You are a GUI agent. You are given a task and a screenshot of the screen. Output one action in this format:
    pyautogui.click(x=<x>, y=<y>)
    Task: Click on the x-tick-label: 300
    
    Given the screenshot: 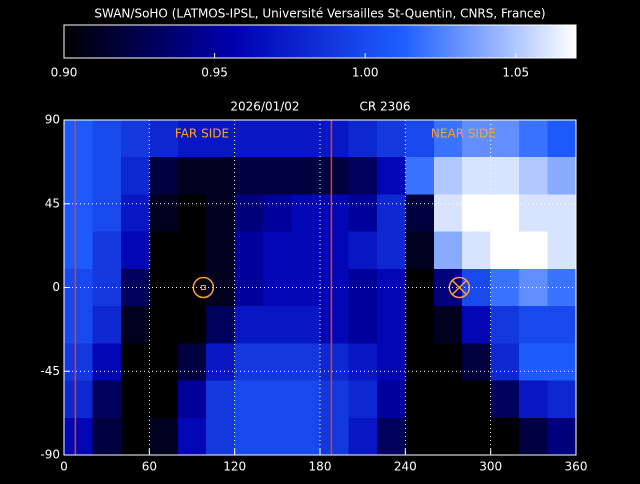 What is the action you would take?
    pyautogui.click(x=490, y=467)
    